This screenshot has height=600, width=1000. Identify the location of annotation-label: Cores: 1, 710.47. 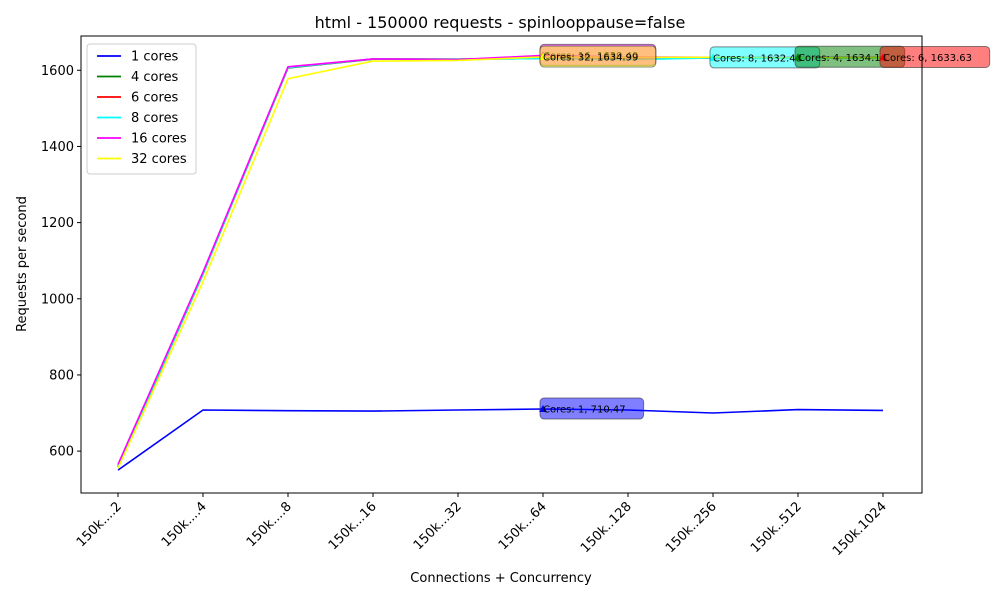
(584, 410).